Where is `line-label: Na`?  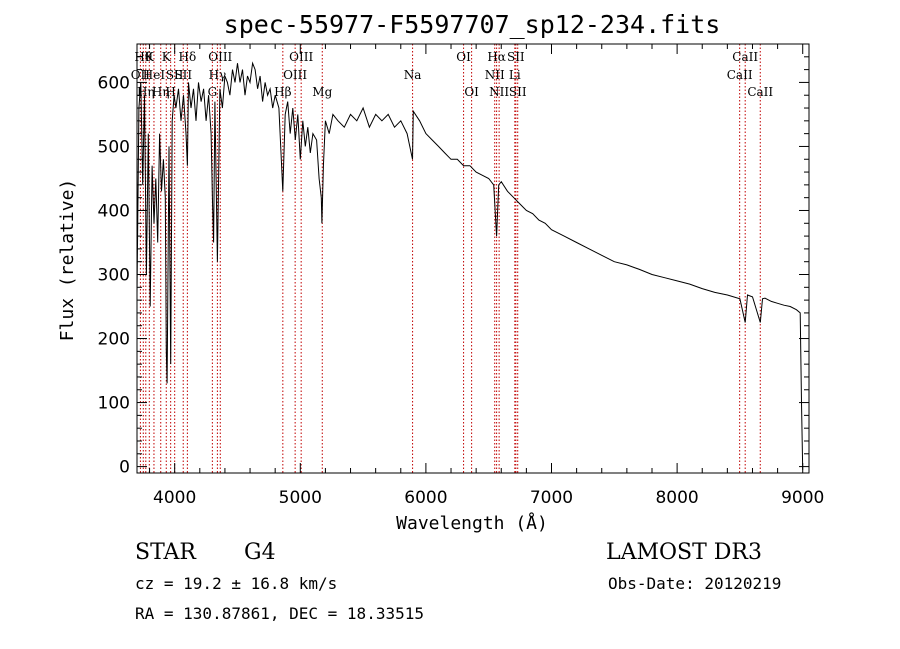
line-label: Na is located at coordinates (413, 75).